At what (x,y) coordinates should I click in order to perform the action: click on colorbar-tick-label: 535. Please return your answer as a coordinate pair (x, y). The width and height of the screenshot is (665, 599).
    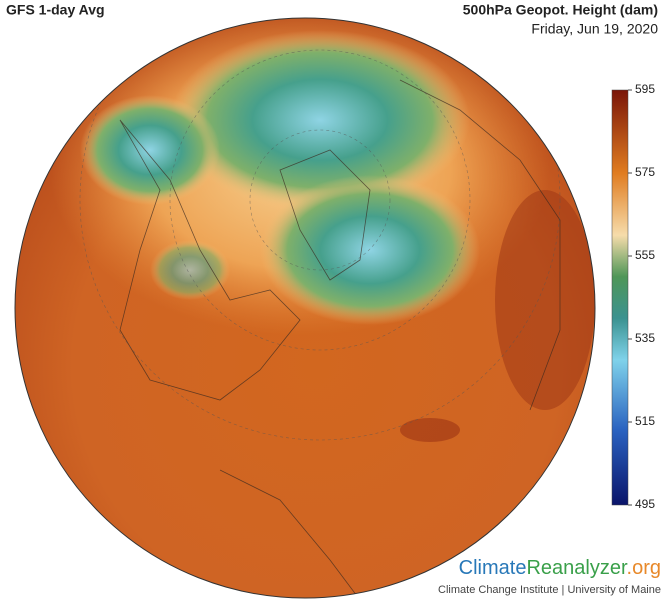
    Looking at the image, I should click on (645, 338).